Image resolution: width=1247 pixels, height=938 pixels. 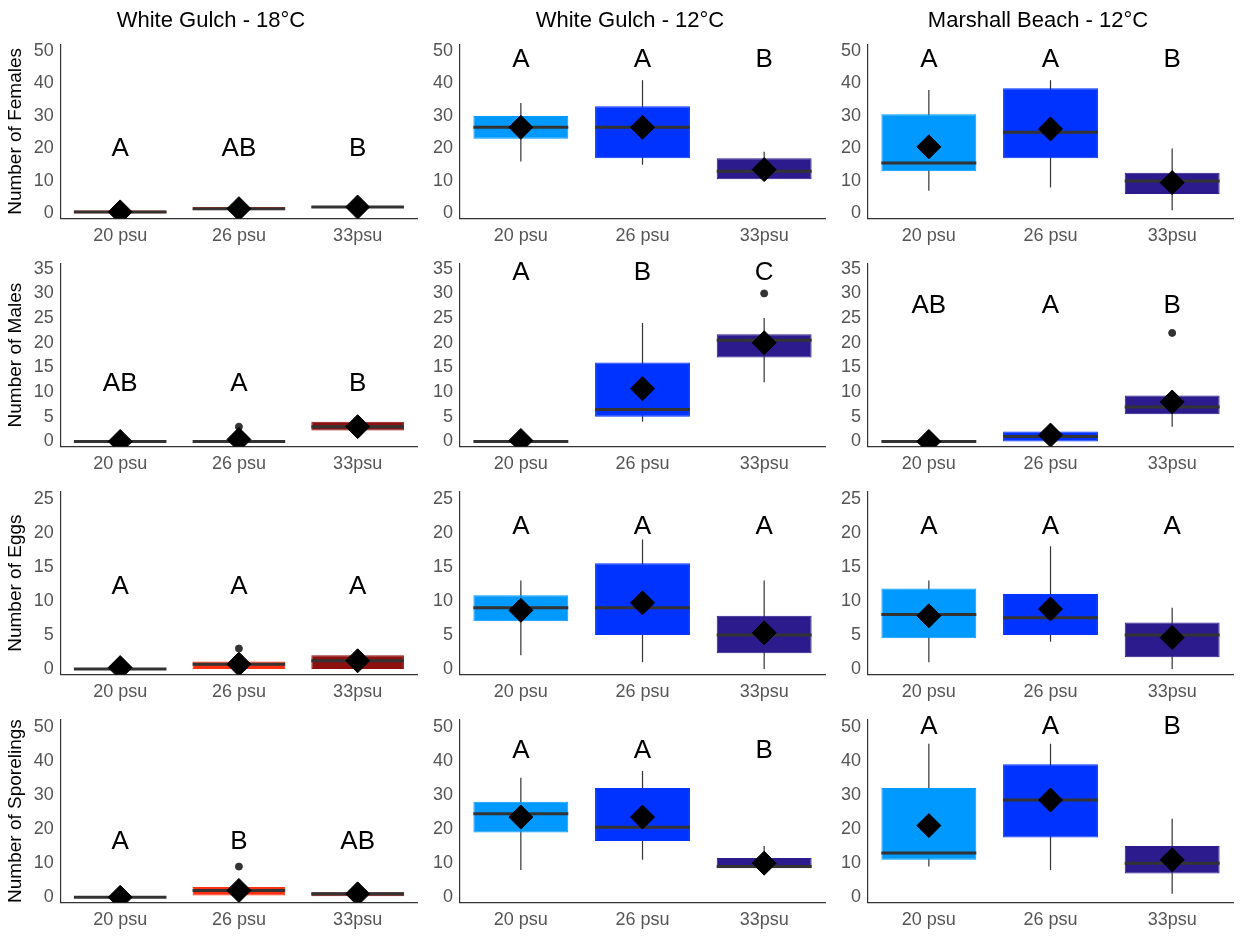 I want to click on y-axis-title: Number of Eggs, so click(x=14, y=583).